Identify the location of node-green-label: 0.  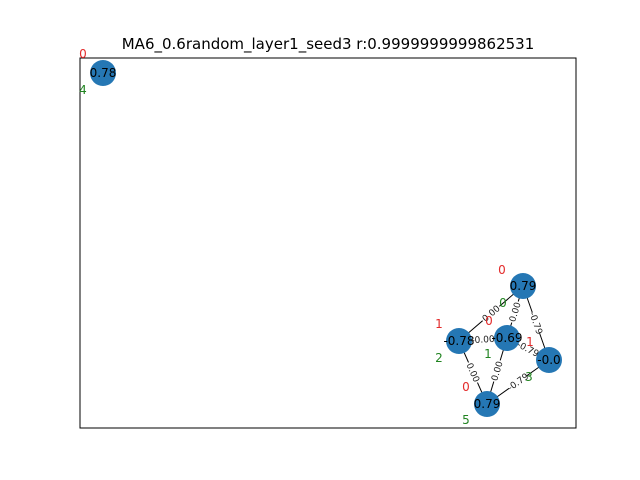
(503, 303).